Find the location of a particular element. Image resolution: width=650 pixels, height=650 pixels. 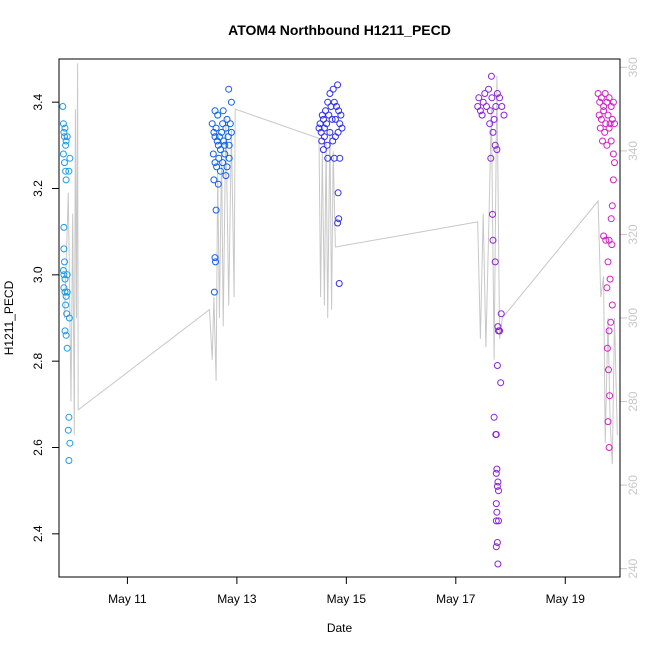

x-axis-label: Date is located at coordinates (340, 628).